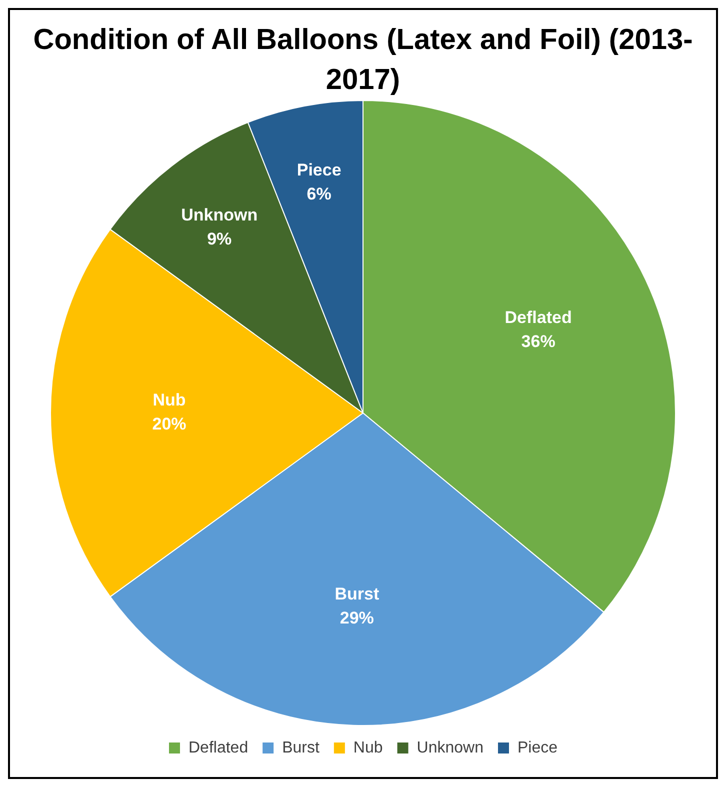 Image resolution: width=726 pixels, height=787 pixels. I want to click on slice-label: Nub, so click(169, 400).